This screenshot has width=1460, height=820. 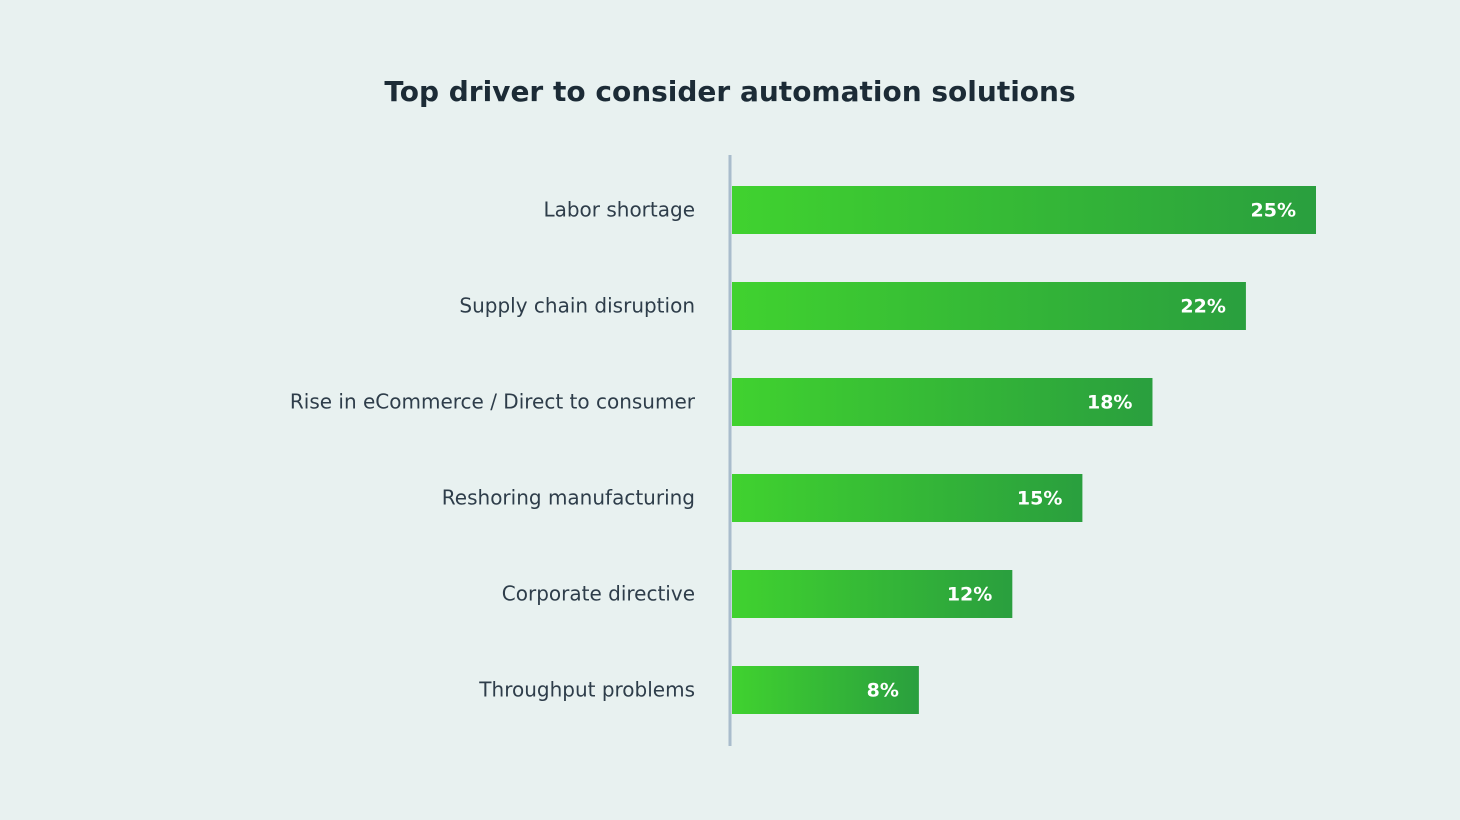 I want to click on value-label: 8%, so click(x=883, y=691).